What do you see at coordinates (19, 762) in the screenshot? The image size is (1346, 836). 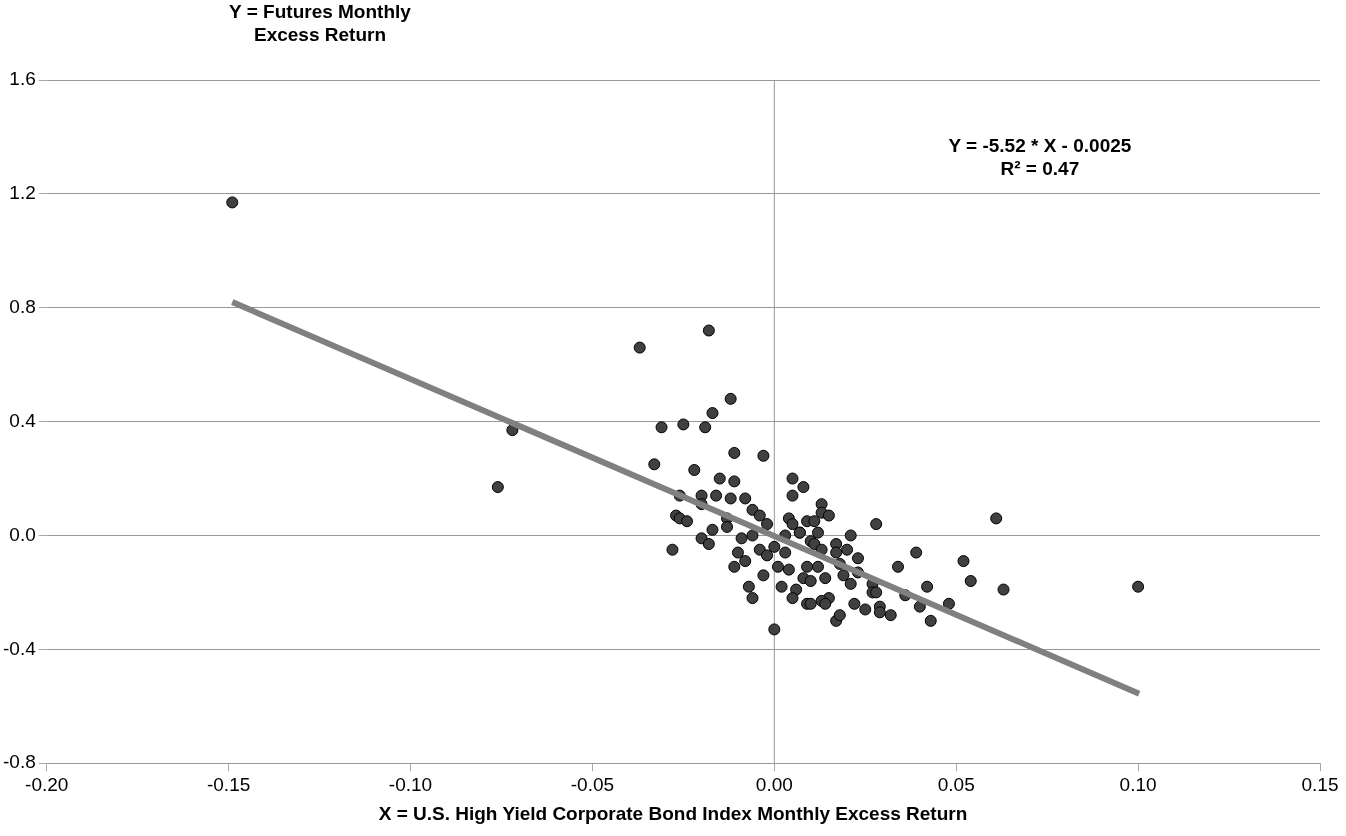 I see `y-tick-label: -0.8` at bounding box center [19, 762].